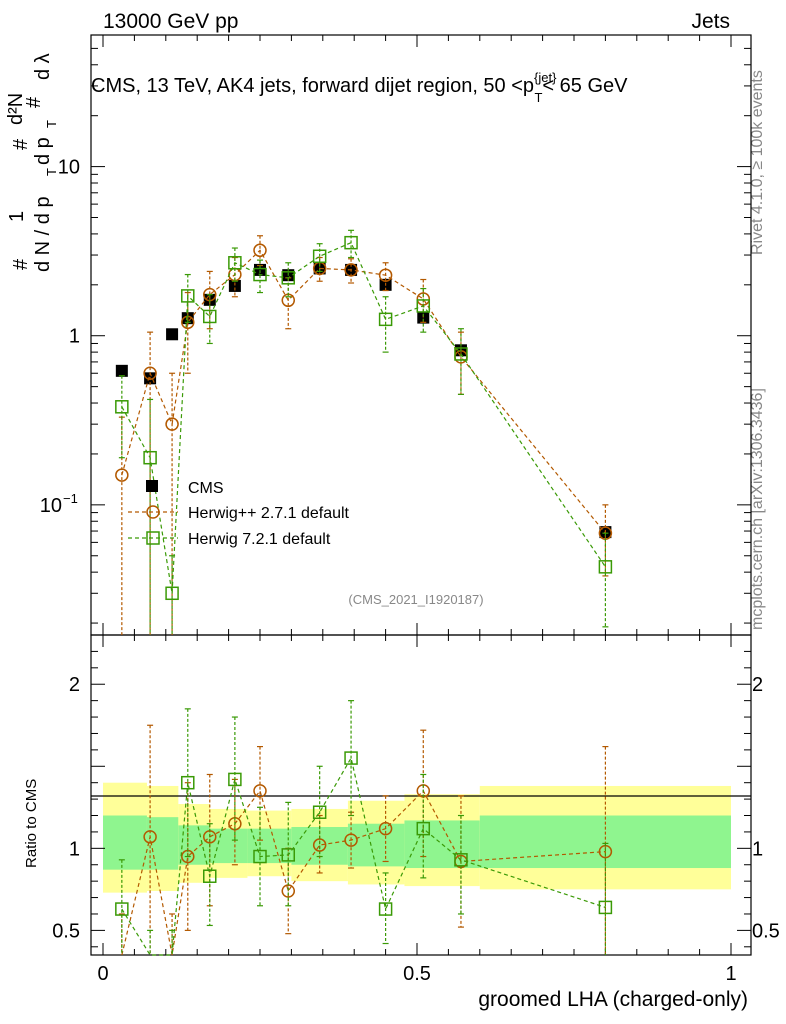  Describe the element at coordinates (415, 599) in the screenshot. I see `analysis-id-label: (CMS_2021_I1920187)` at that location.